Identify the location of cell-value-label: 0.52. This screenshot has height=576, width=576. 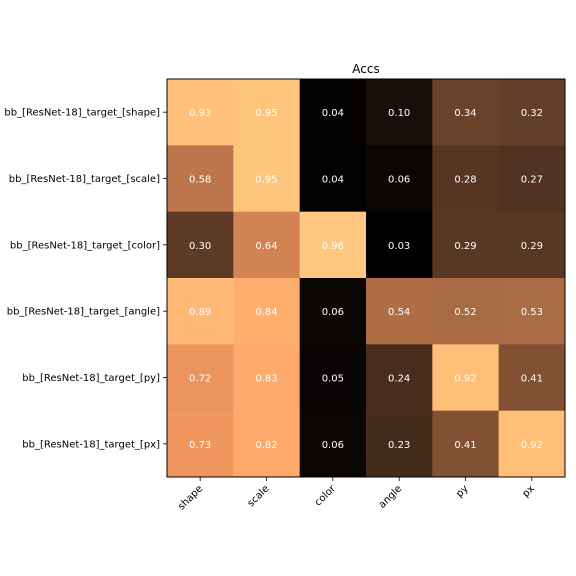
(465, 312).